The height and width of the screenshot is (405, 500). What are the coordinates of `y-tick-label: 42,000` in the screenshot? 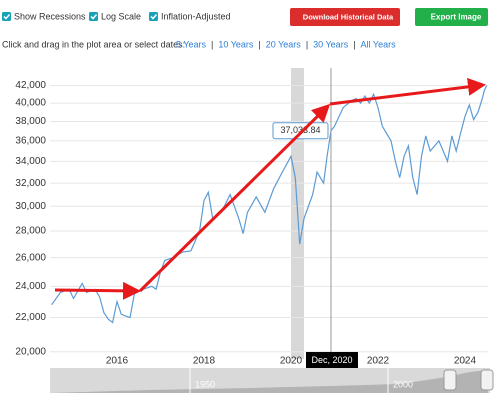 It's located at (30, 85).